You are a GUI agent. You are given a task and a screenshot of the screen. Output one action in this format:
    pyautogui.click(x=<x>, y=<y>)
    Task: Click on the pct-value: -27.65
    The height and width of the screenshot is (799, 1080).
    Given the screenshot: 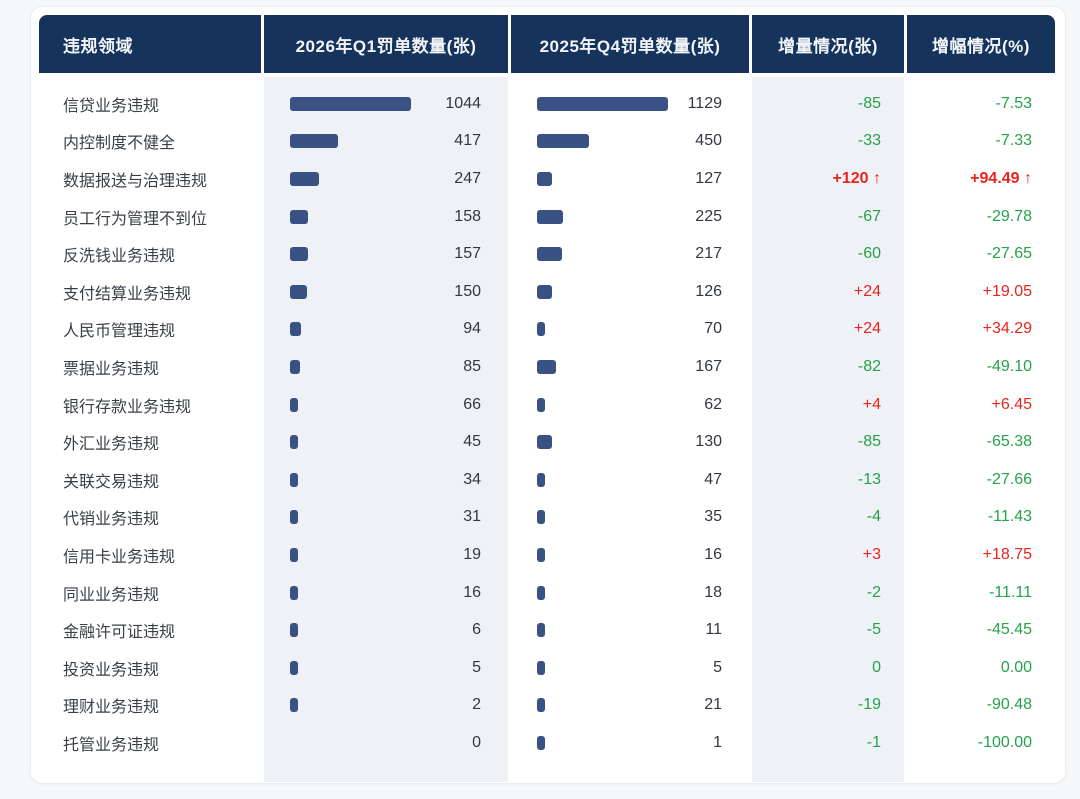 What is the action you would take?
    pyautogui.click(x=1009, y=254)
    